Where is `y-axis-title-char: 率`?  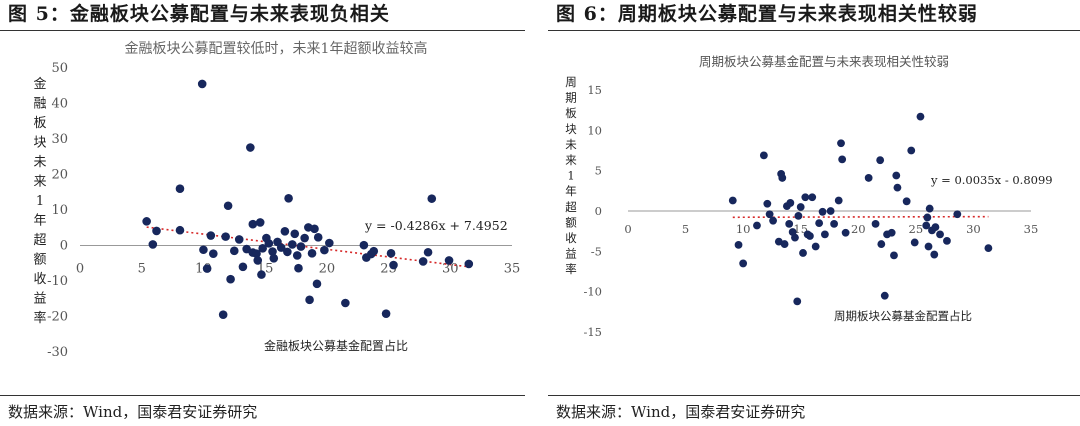 y-axis-title-char: 率 is located at coordinates (571, 269).